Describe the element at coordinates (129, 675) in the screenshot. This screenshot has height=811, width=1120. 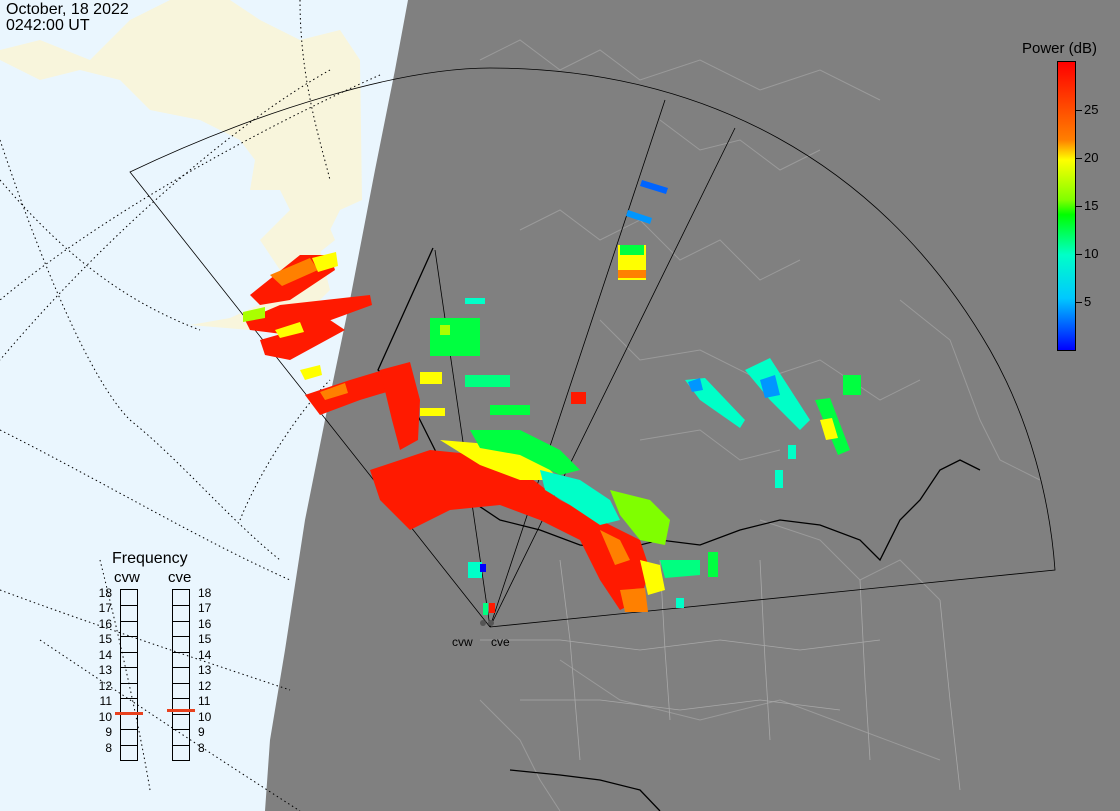
I see `frequency-scale-cvw` at that location.